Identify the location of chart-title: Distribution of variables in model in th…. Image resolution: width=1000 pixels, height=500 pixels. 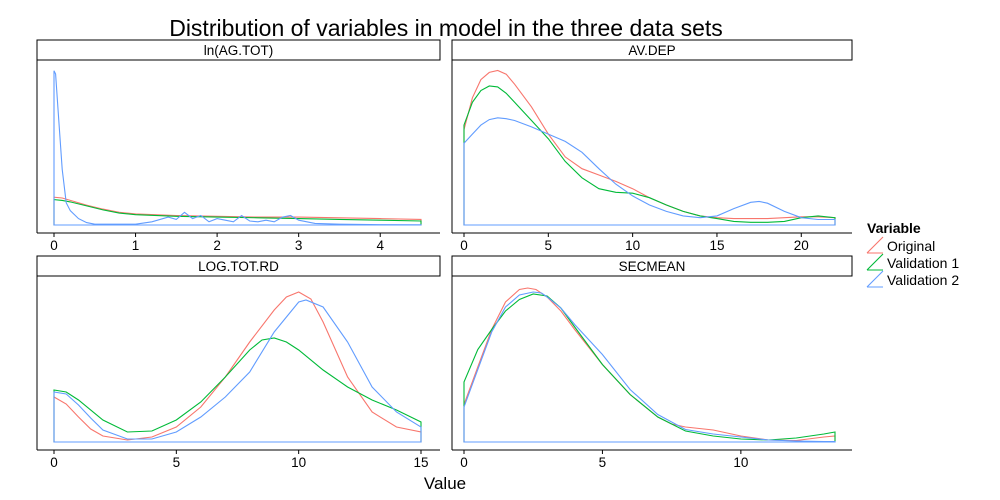
(446, 28).